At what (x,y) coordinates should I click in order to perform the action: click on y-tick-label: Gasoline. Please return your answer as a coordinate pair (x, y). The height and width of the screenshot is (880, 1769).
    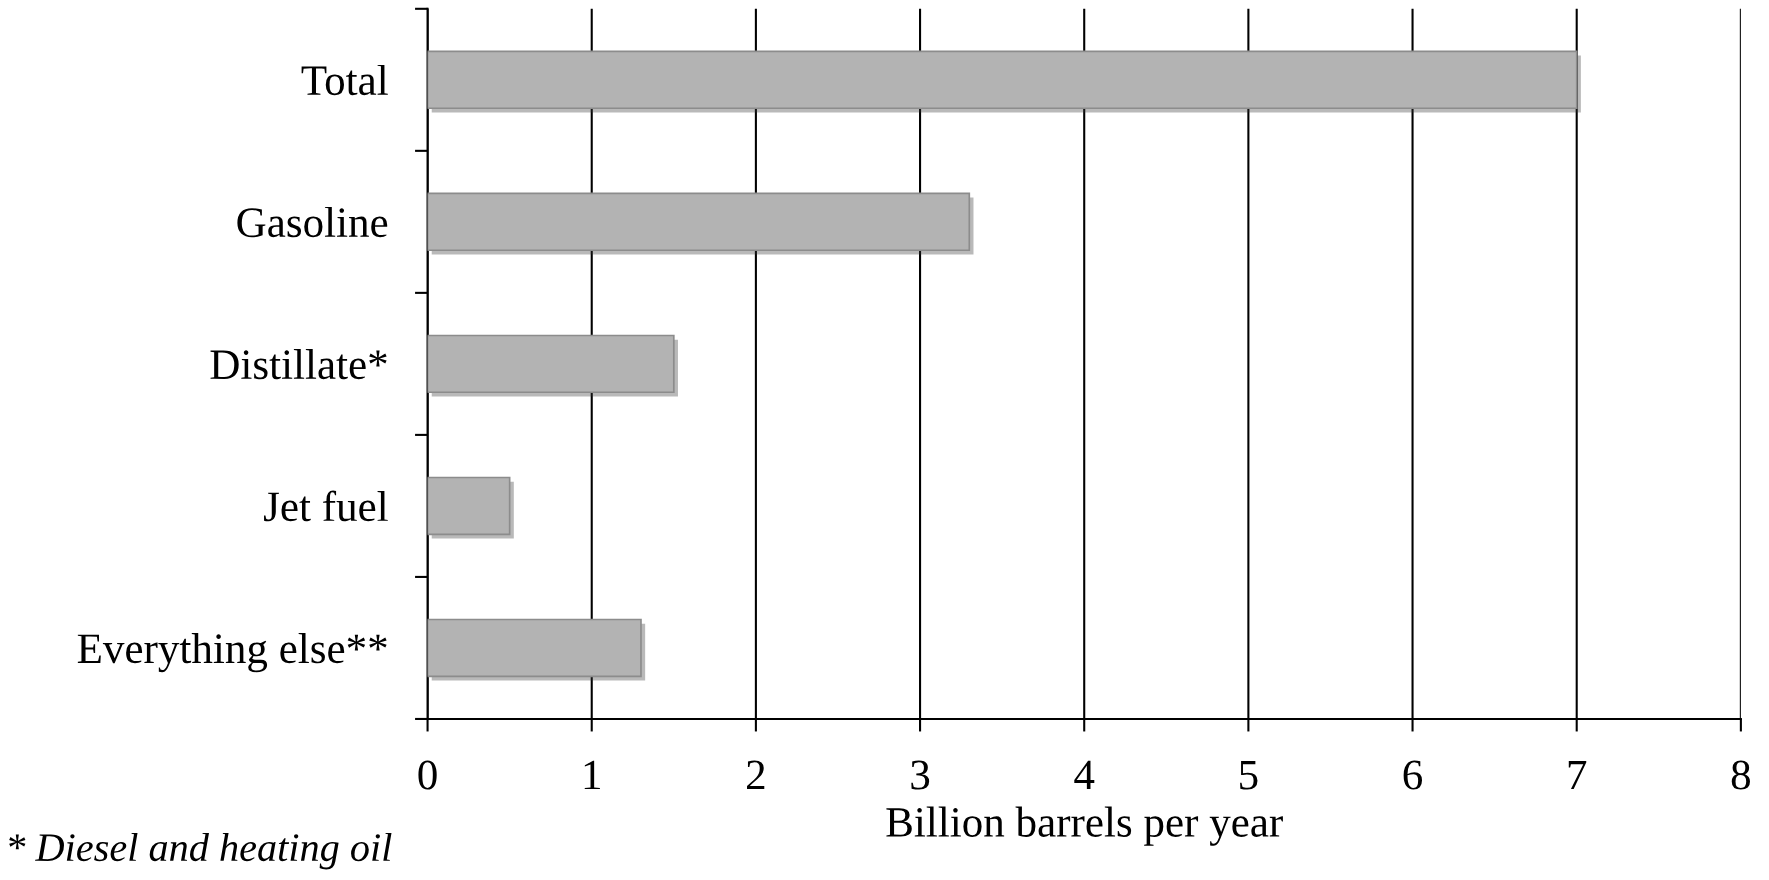
    Looking at the image, I should click on (312, 222).